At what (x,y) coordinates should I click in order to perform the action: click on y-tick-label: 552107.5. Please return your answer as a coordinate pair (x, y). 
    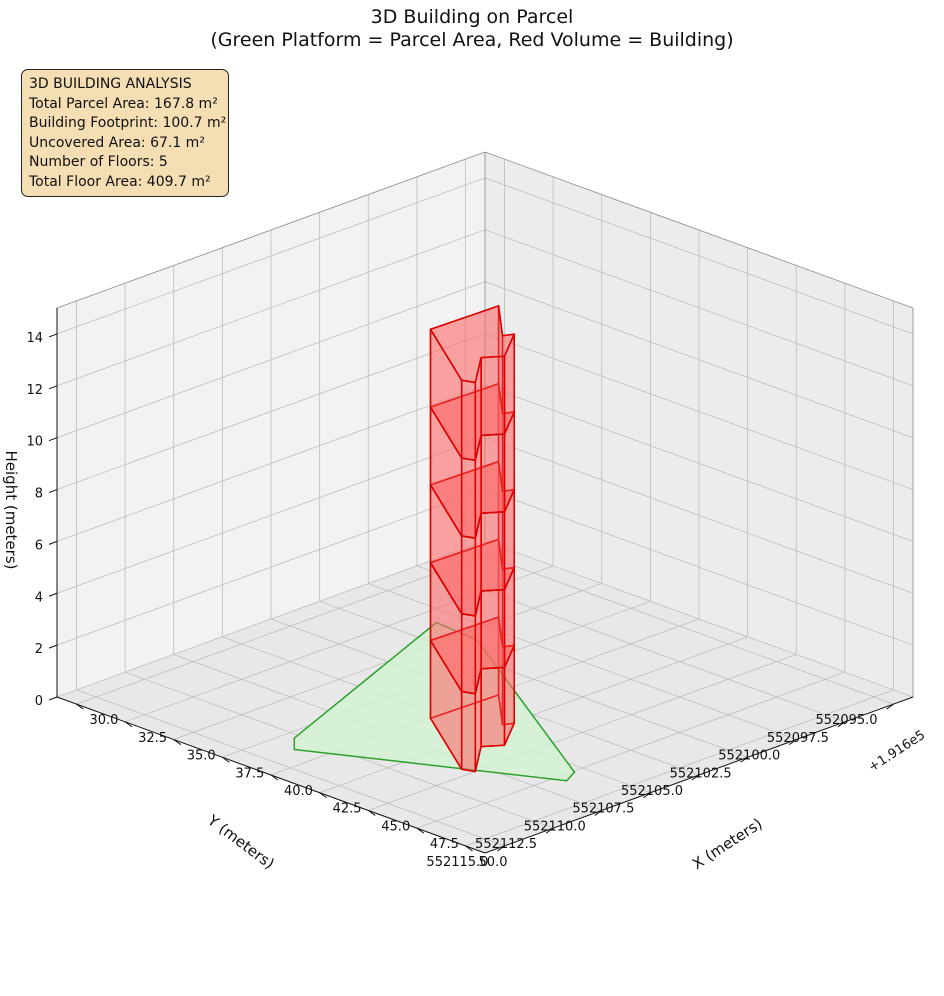
    Looking at the image, I should click on (603, 809).